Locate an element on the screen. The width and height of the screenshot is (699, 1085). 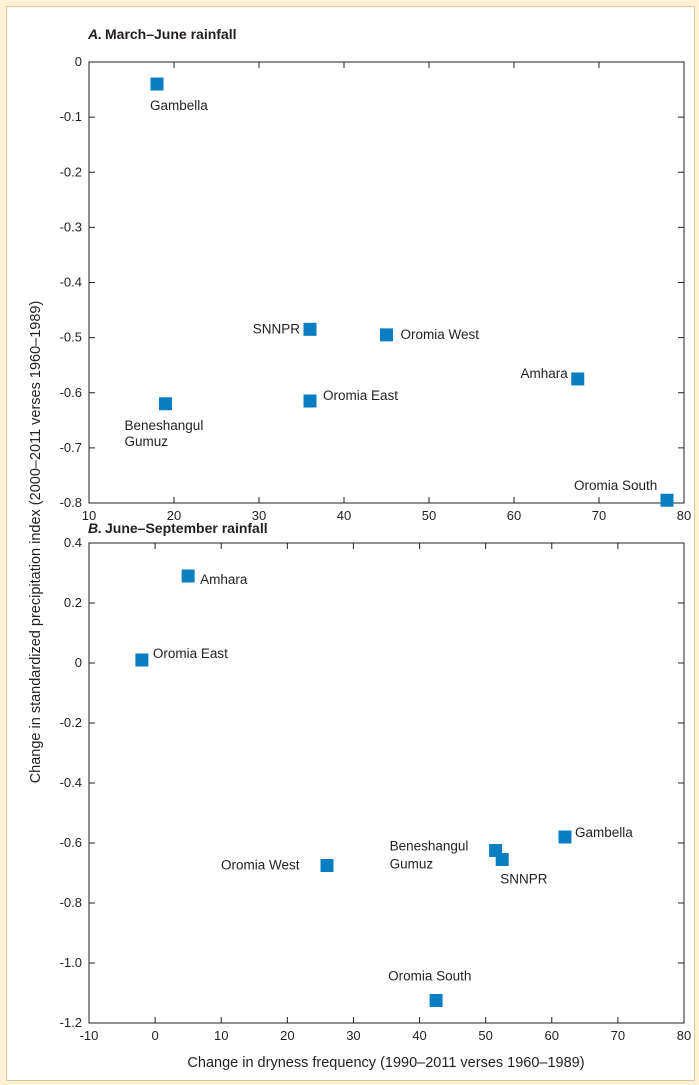
panel-a-letter: A. is located at coordinates (94, 34).